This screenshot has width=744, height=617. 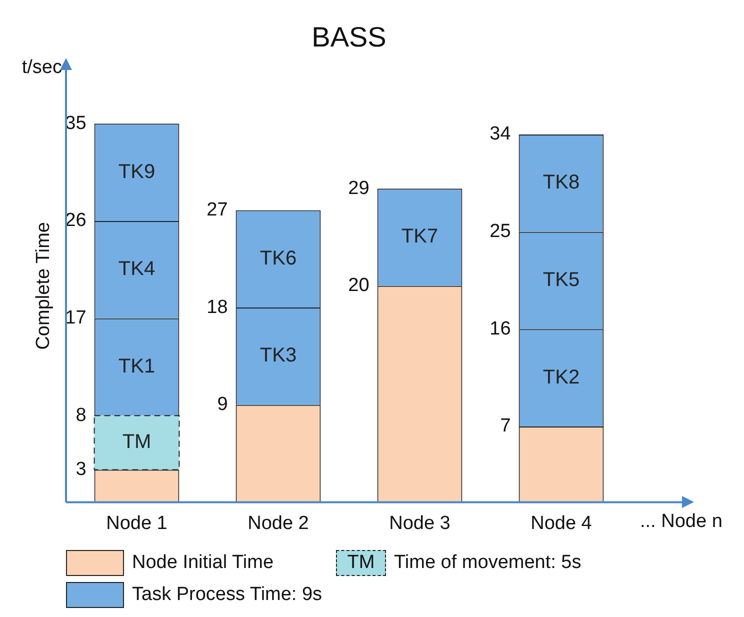 I want to click on text: t/sec, so click(x=42, y=67).